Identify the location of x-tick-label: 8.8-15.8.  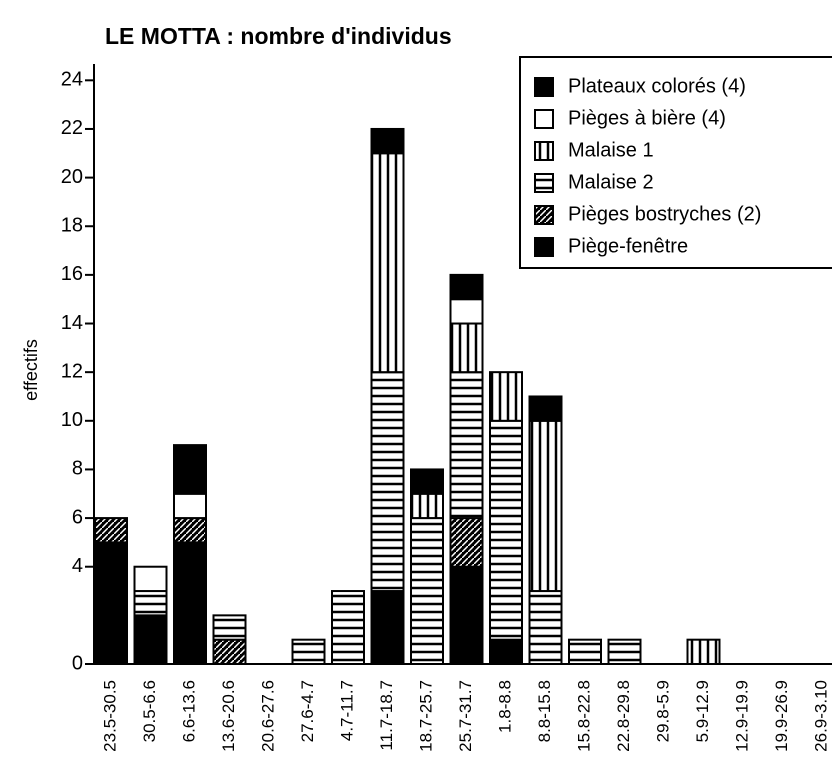
(544, 711).